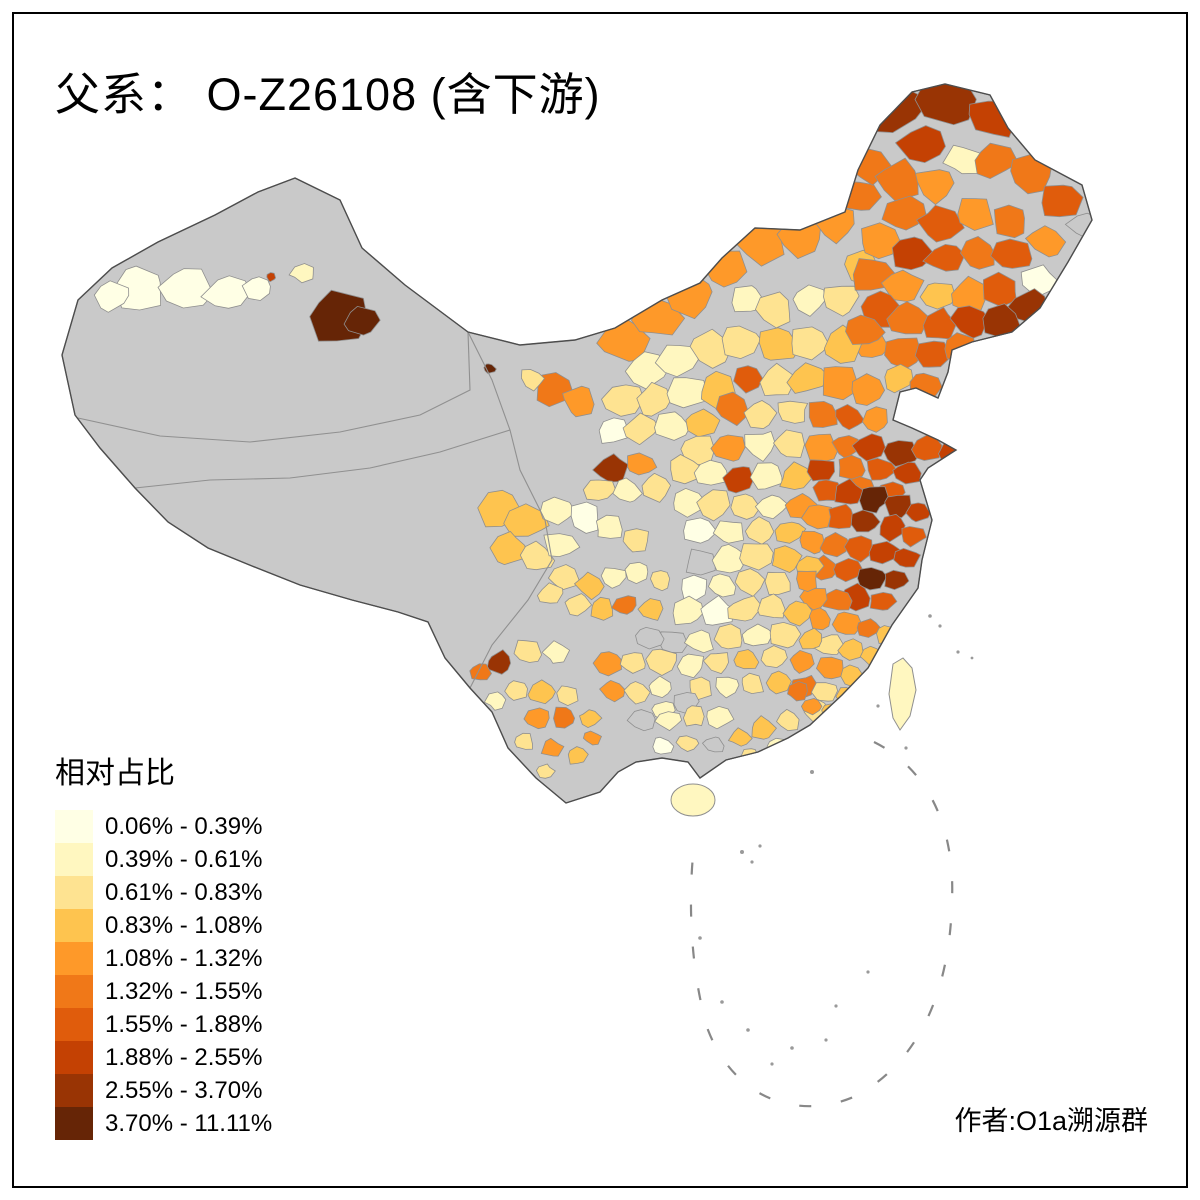  Describe the element at coordinates (184, 826) in the screenshot. I see `legend-label: 0.06% - 0.39%` at that location.